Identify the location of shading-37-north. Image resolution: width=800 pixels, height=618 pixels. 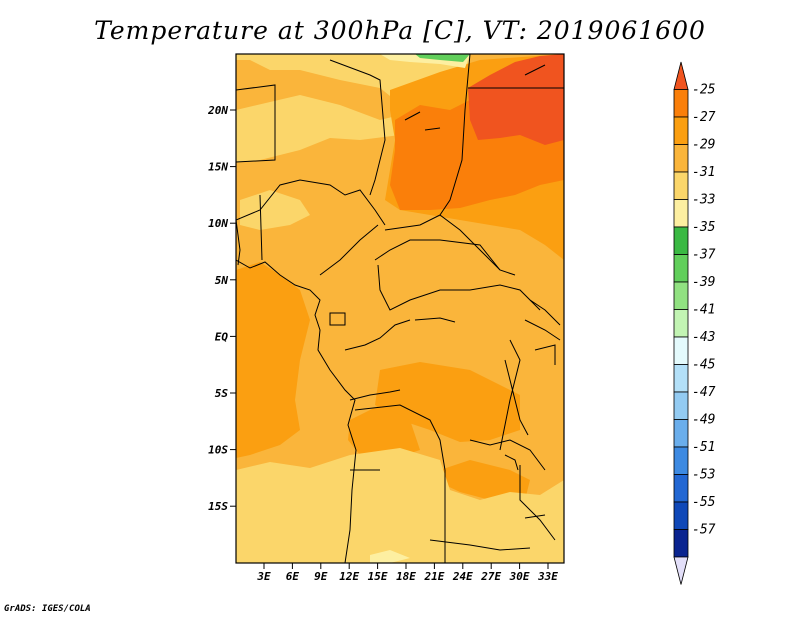
(442, 58).